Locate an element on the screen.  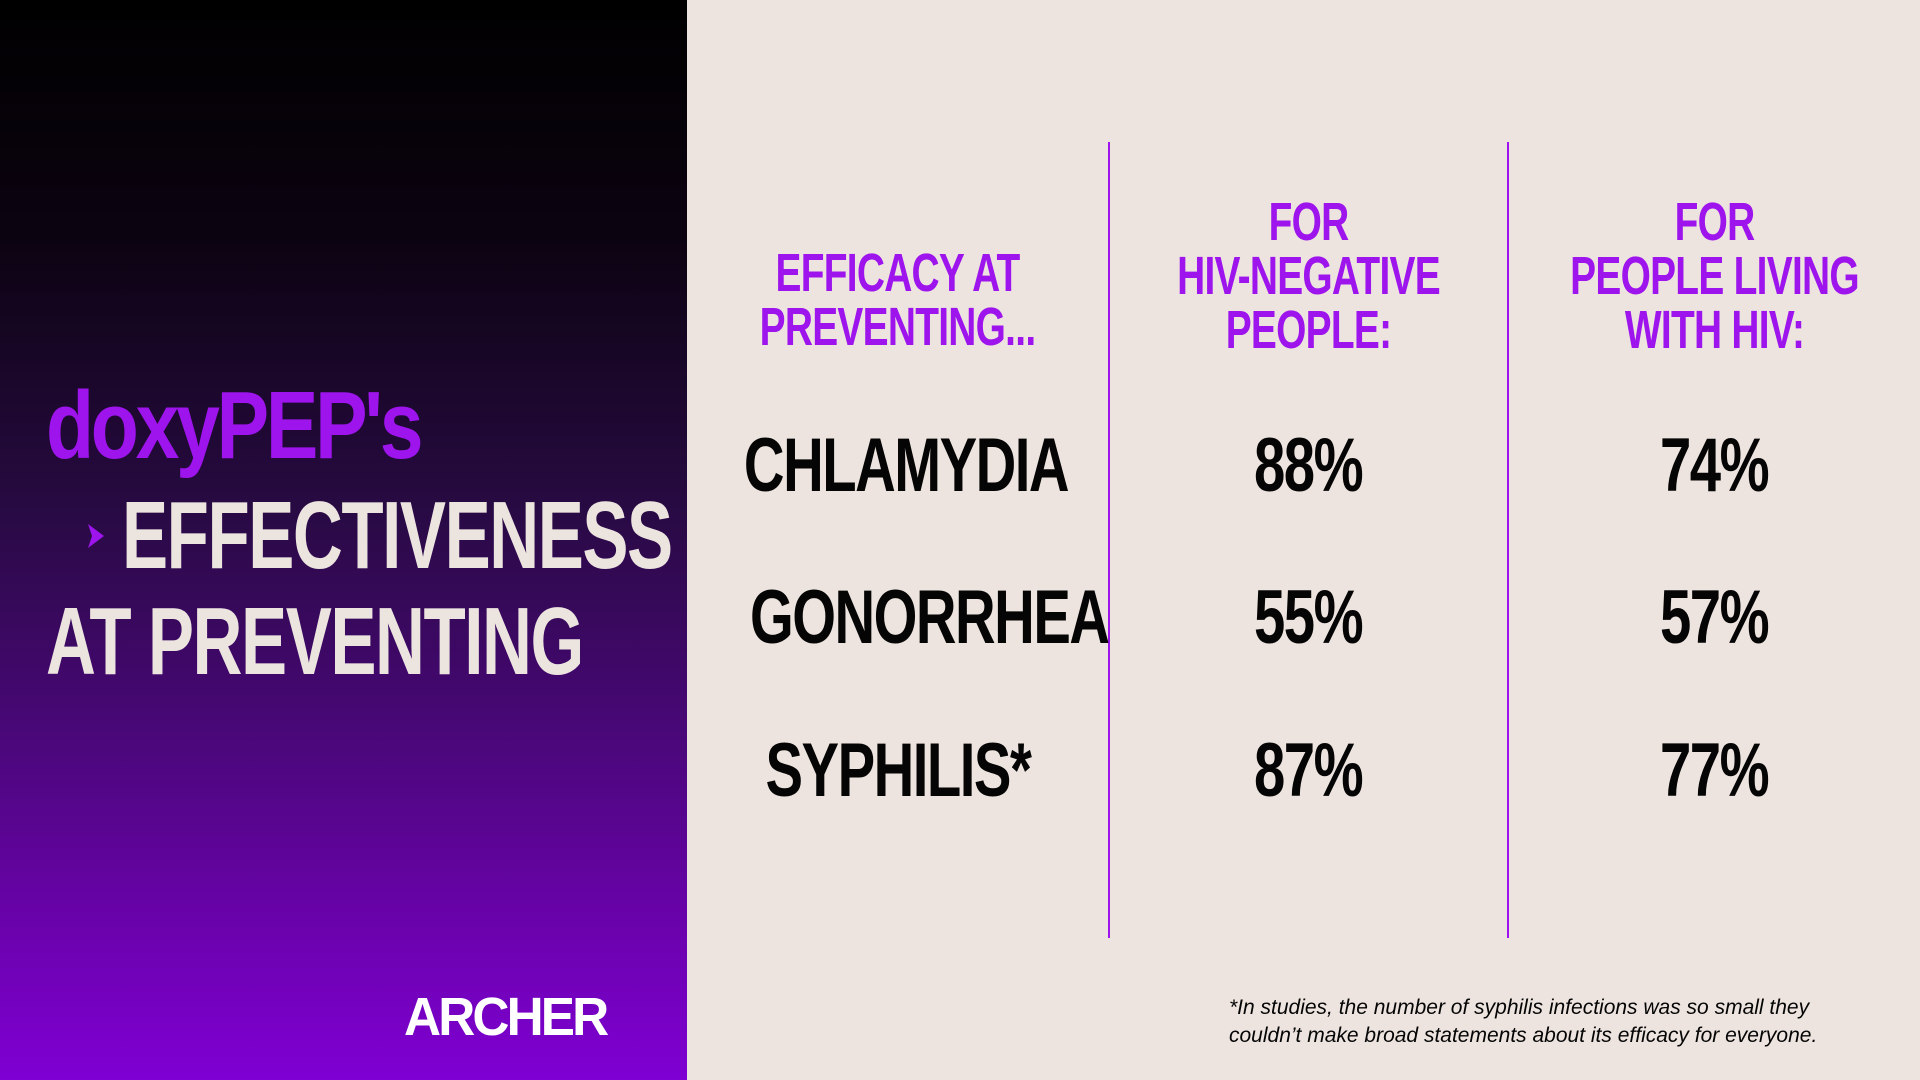
header-line: HIV-NEGATIVE is located at coordinates (1309, 276).